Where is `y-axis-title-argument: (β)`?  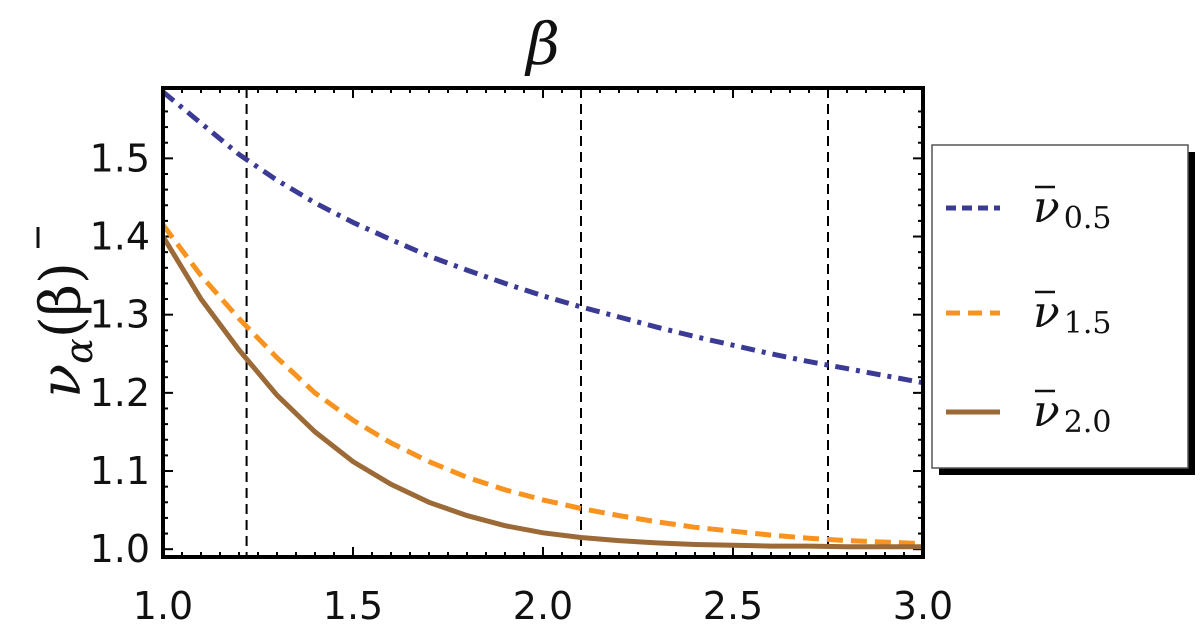 y-axis-title-argument: (β) is located at coordinates (61, 300).